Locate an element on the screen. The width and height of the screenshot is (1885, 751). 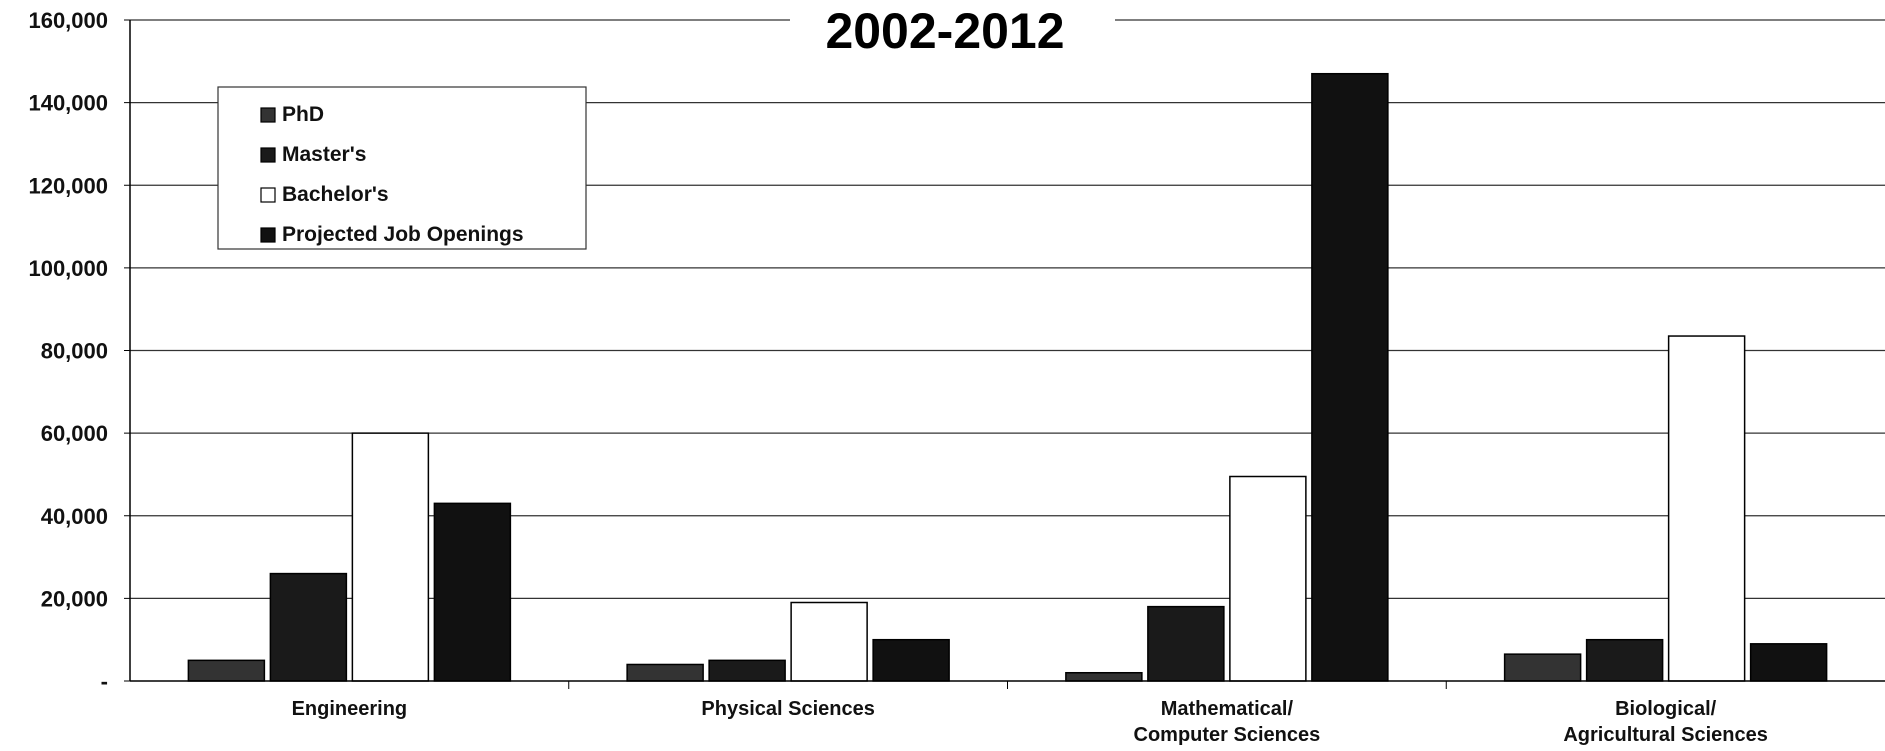
title-background is located at coordinates (952, 29).